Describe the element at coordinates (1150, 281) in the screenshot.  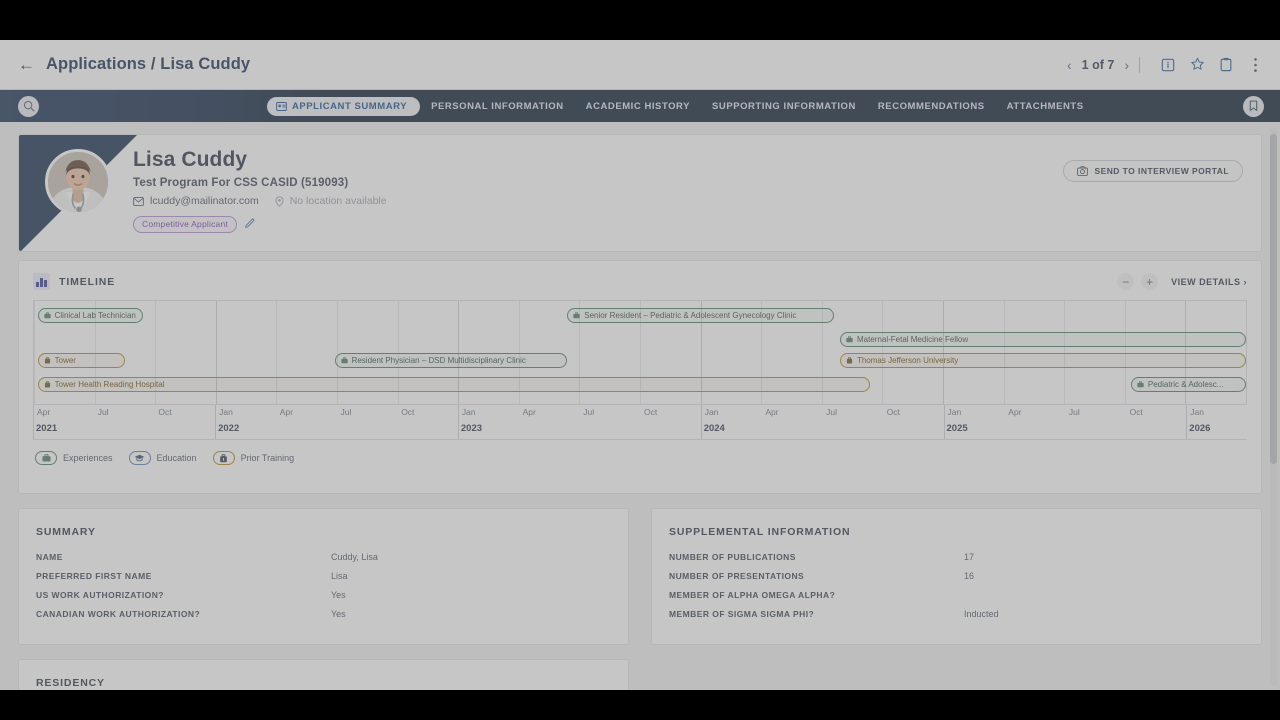
I see `zoom-in-button: +` at that location.